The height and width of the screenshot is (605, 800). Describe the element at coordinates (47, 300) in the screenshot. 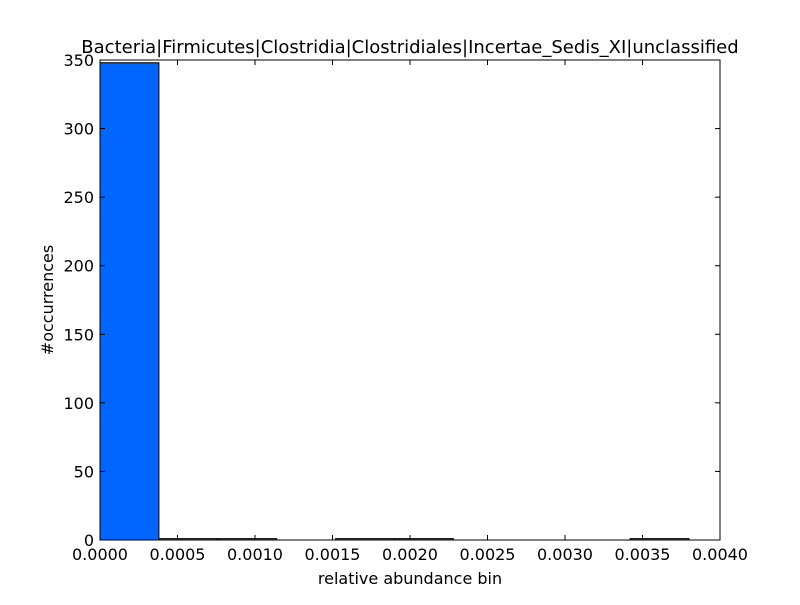

I see `y-axis-label: #occurrences` at that location.